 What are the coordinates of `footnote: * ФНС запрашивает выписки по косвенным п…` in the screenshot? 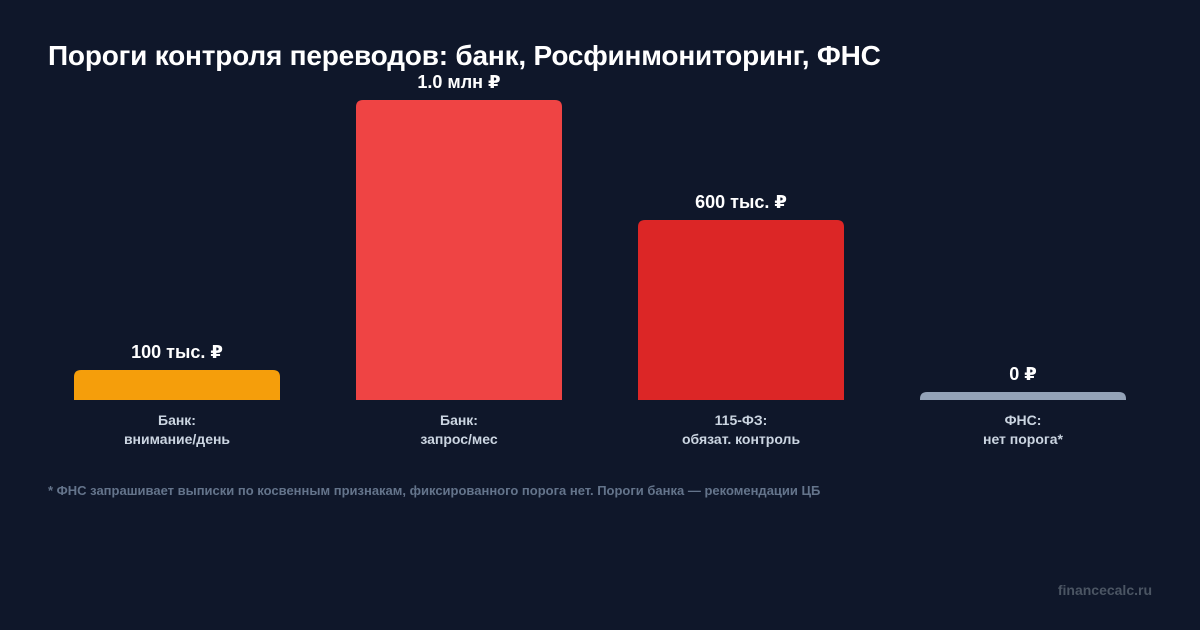 It's located at (434, 490).